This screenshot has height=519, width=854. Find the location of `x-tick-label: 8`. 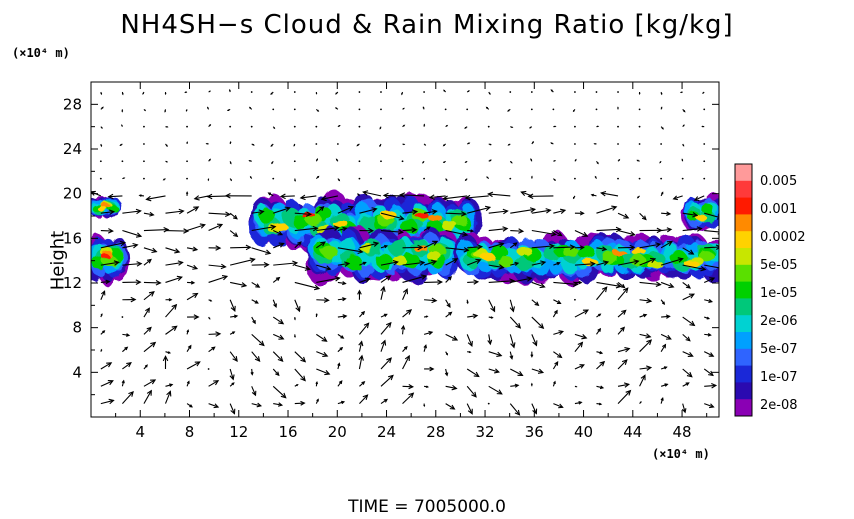

x-tick-label: 8 is located at coordinates (190, 432).